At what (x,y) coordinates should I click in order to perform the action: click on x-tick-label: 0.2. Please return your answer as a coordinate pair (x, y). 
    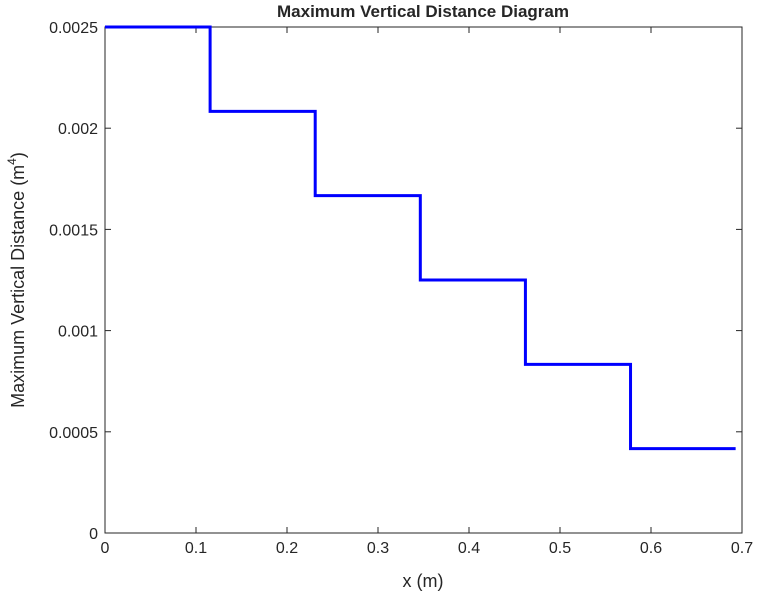
    Looking at the image, I should click on (287, 548).